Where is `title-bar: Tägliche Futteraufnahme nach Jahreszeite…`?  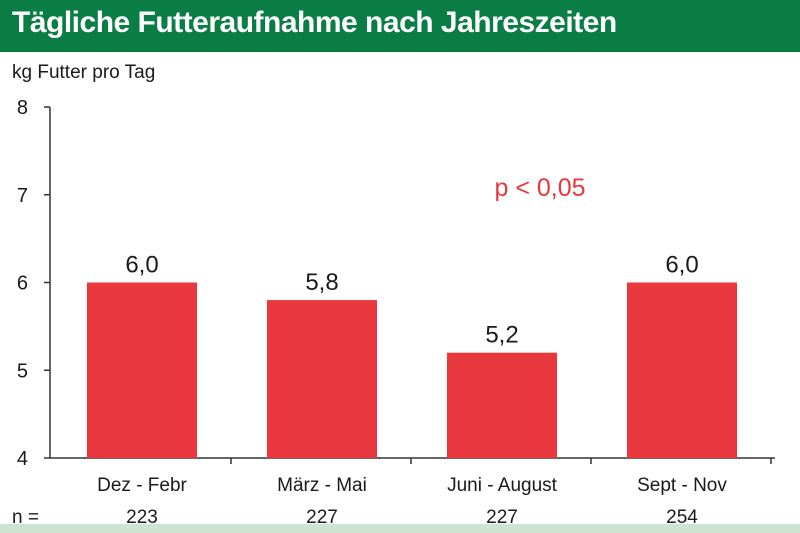 title-bar: Tägliche Futteraufnahme nach Jahreszeite… is located at coordinates (400, 26).